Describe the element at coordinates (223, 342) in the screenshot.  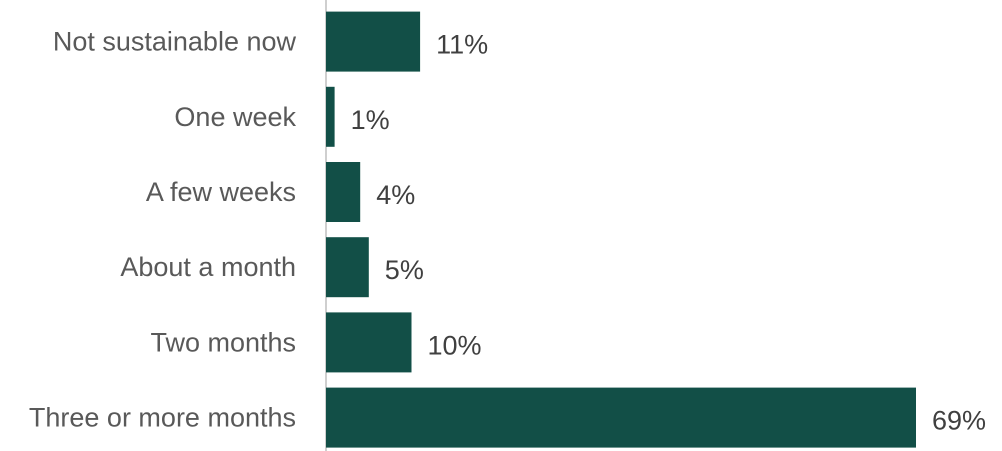
I see `category-label-4: Two months` at that location.